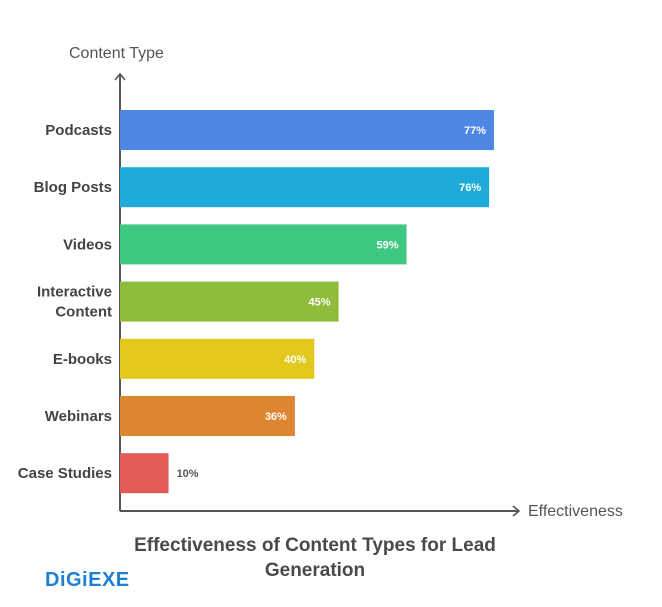 This screenshot has width=662, height=607. Describe the element at coordinates (73, 187) in the screenshot. I see `category-label: Blog Posts` at that location.